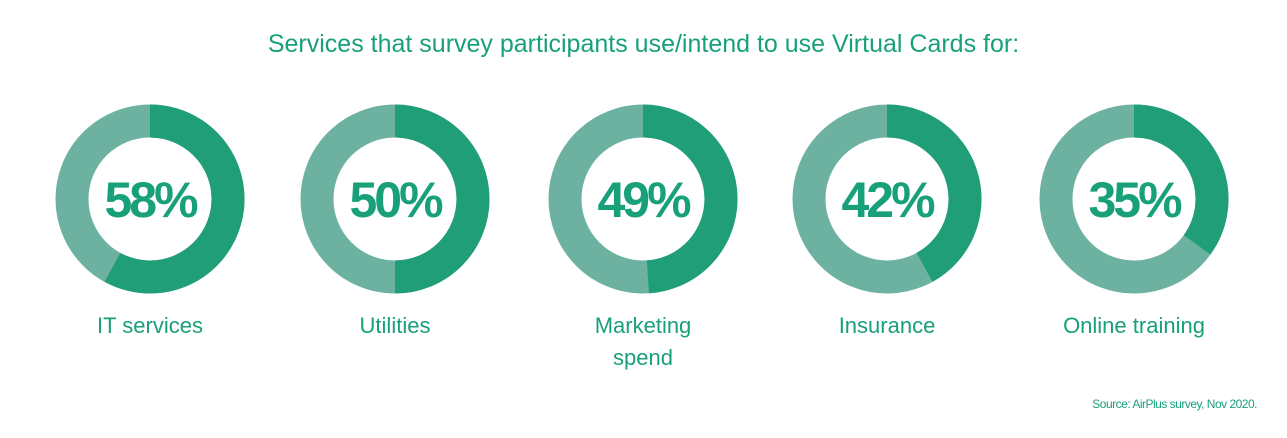  What do you see at coordinates (151, 200) in the screenshot?
I see `donut-value-label: 58%` at bounding box center [151, 200].